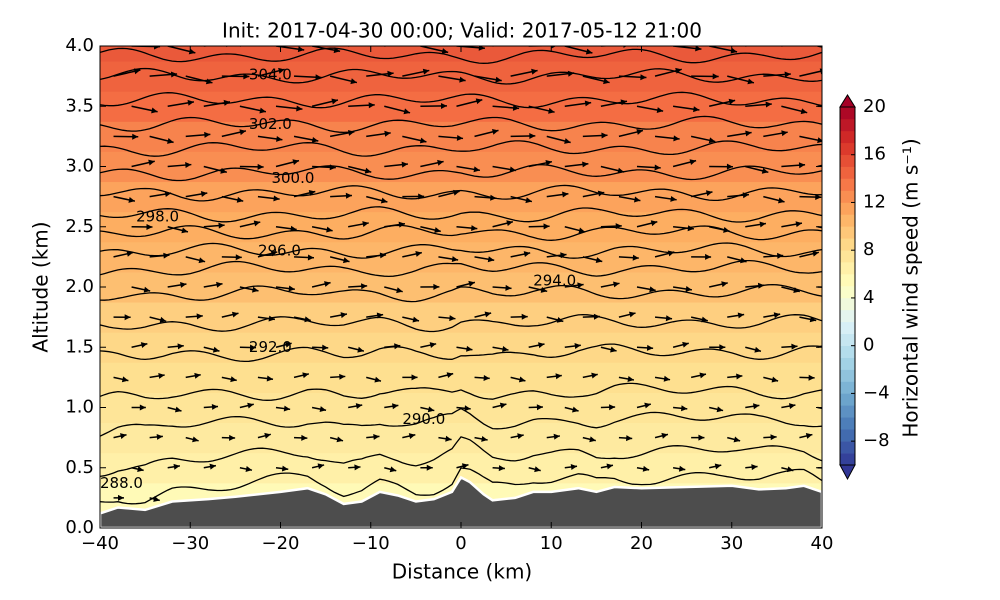 This screenshot has height=600, width=1000. I want to click on y-tick-label: 0.5, so click(79, 467).